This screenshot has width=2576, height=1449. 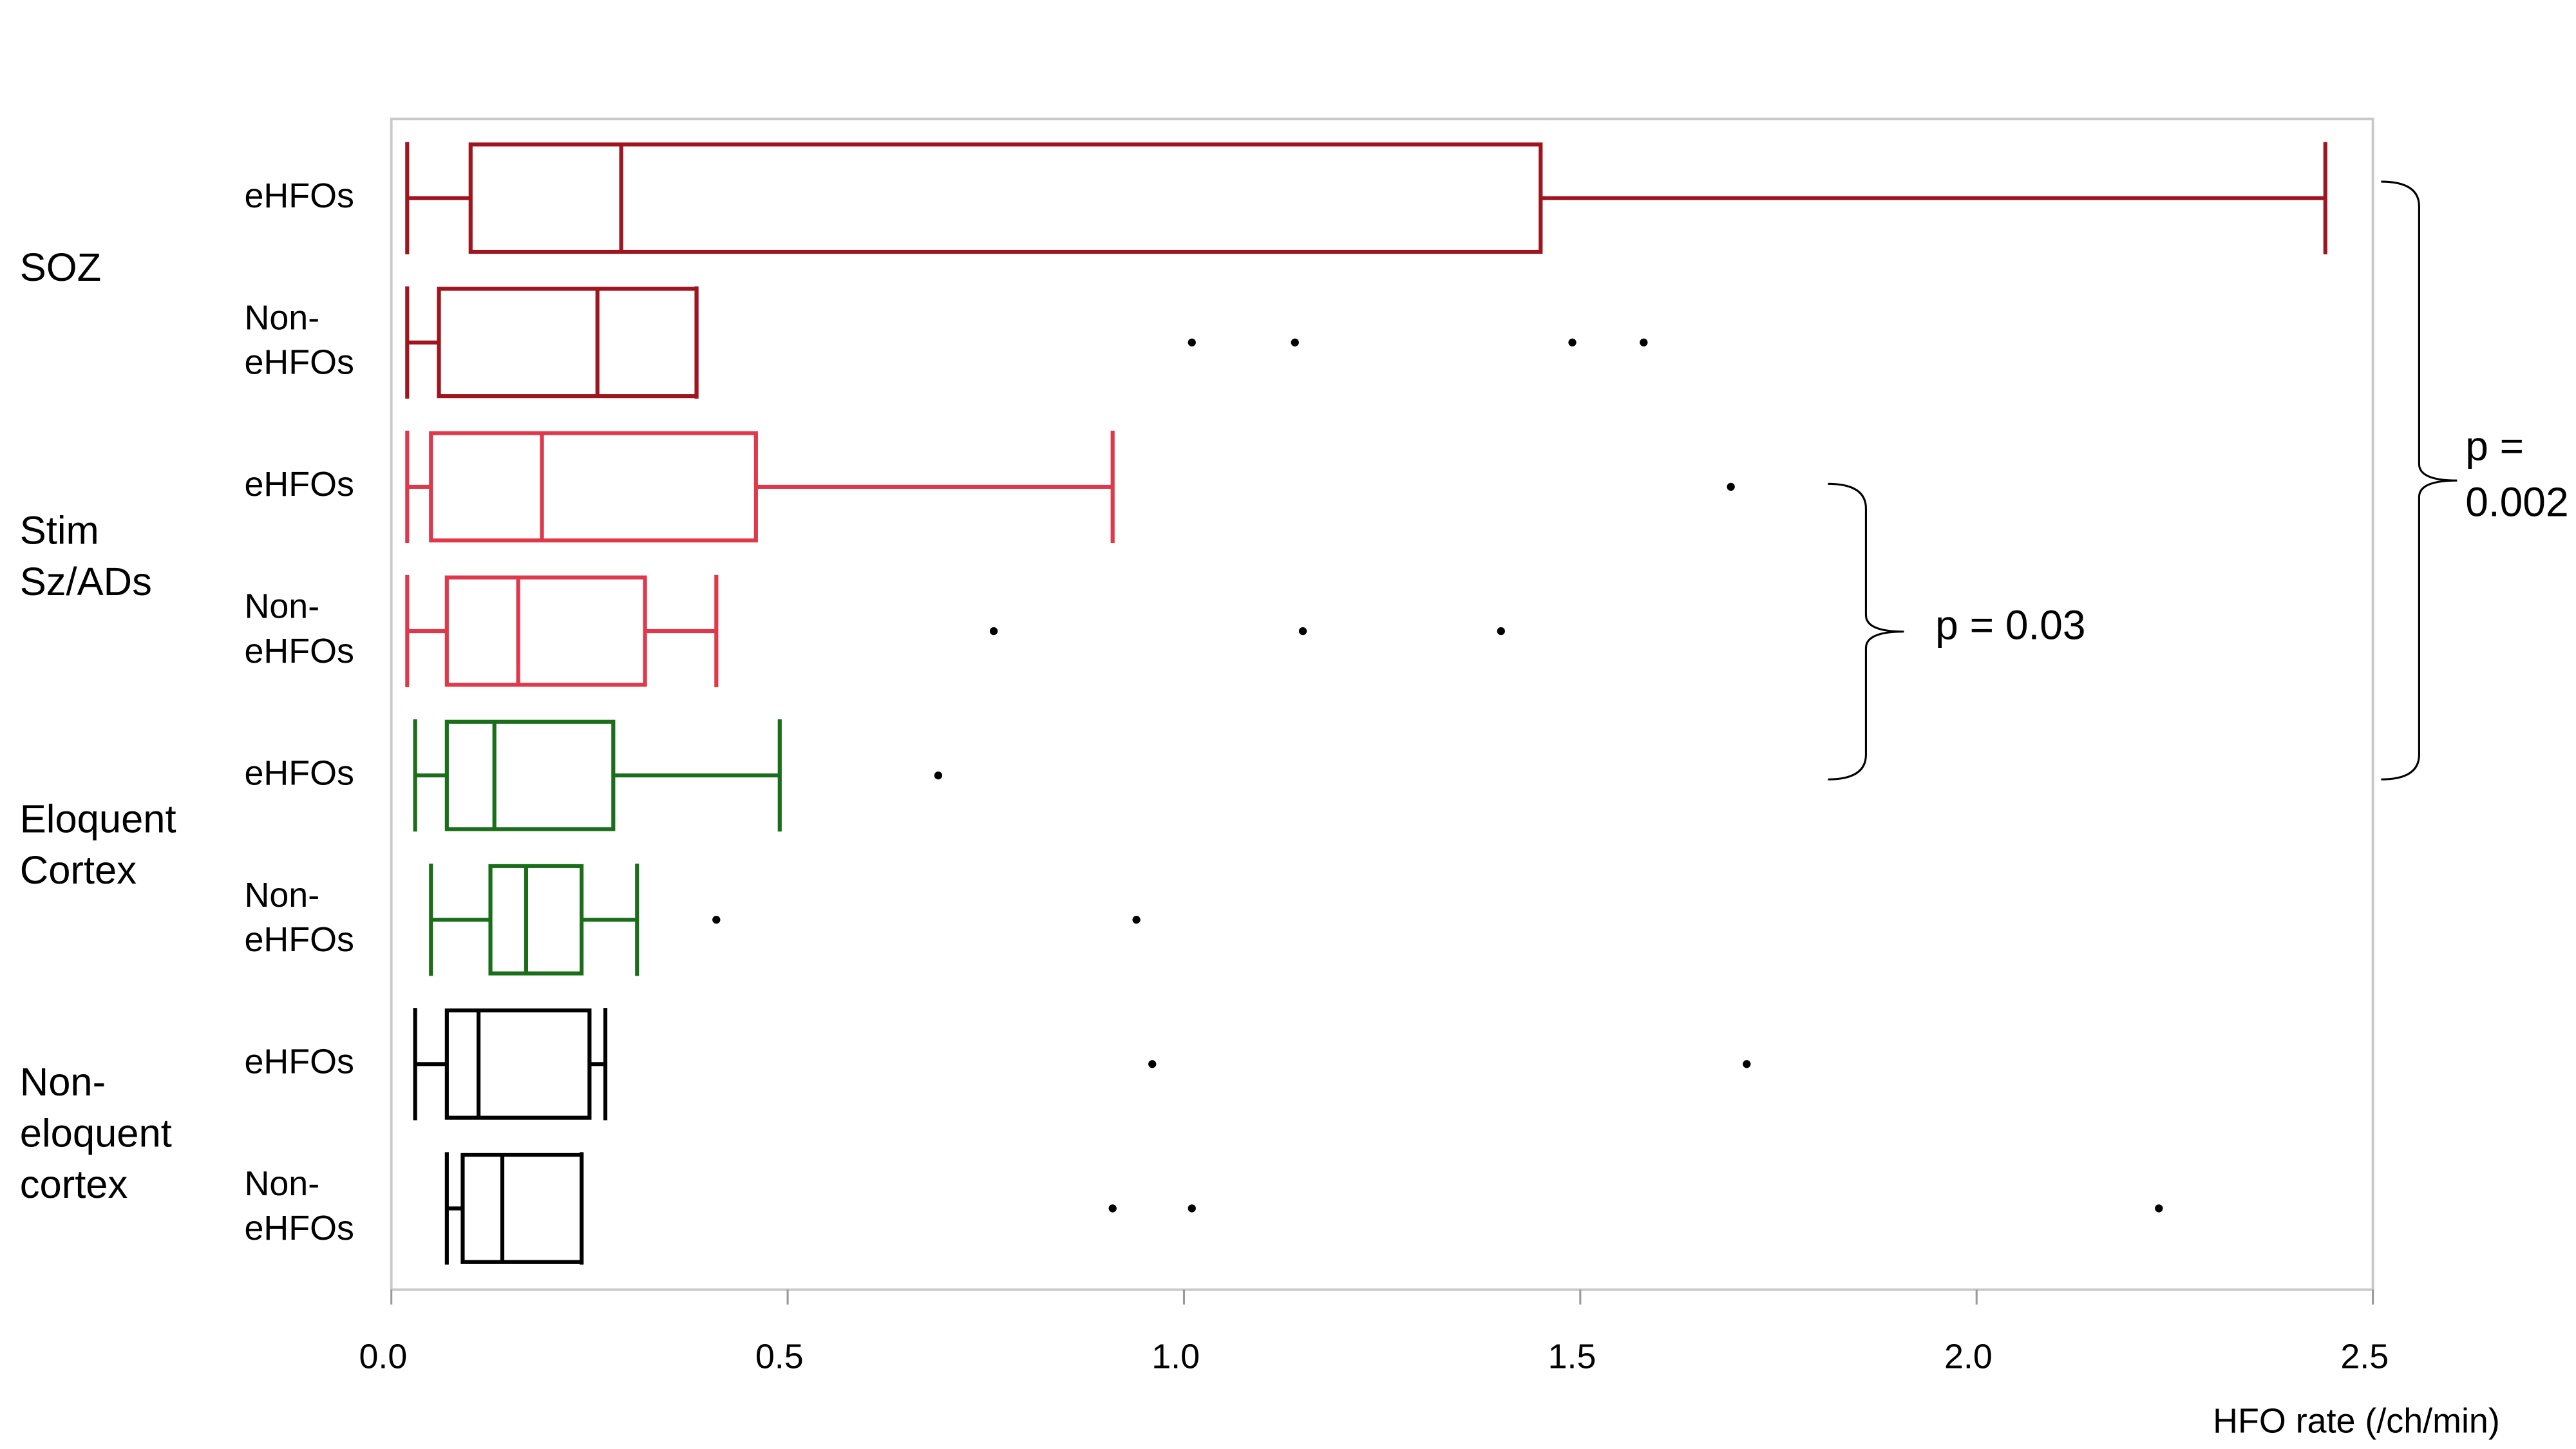 I want to click on p-value: 0.002, so click(x=2516, y=502).